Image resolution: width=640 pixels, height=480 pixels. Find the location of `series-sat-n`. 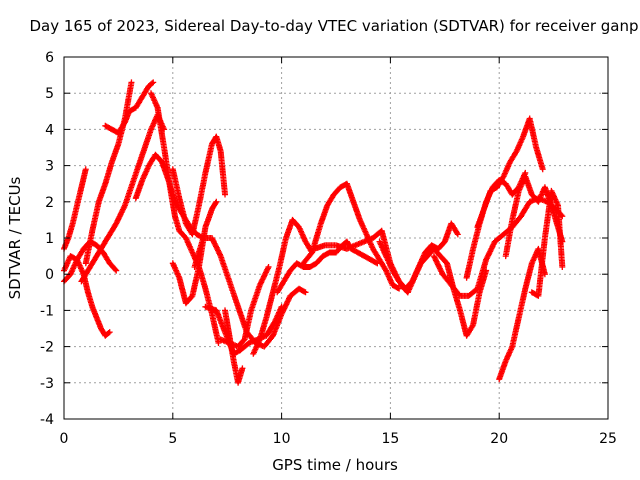

series-sat-n is located at coordinates (244, 306).